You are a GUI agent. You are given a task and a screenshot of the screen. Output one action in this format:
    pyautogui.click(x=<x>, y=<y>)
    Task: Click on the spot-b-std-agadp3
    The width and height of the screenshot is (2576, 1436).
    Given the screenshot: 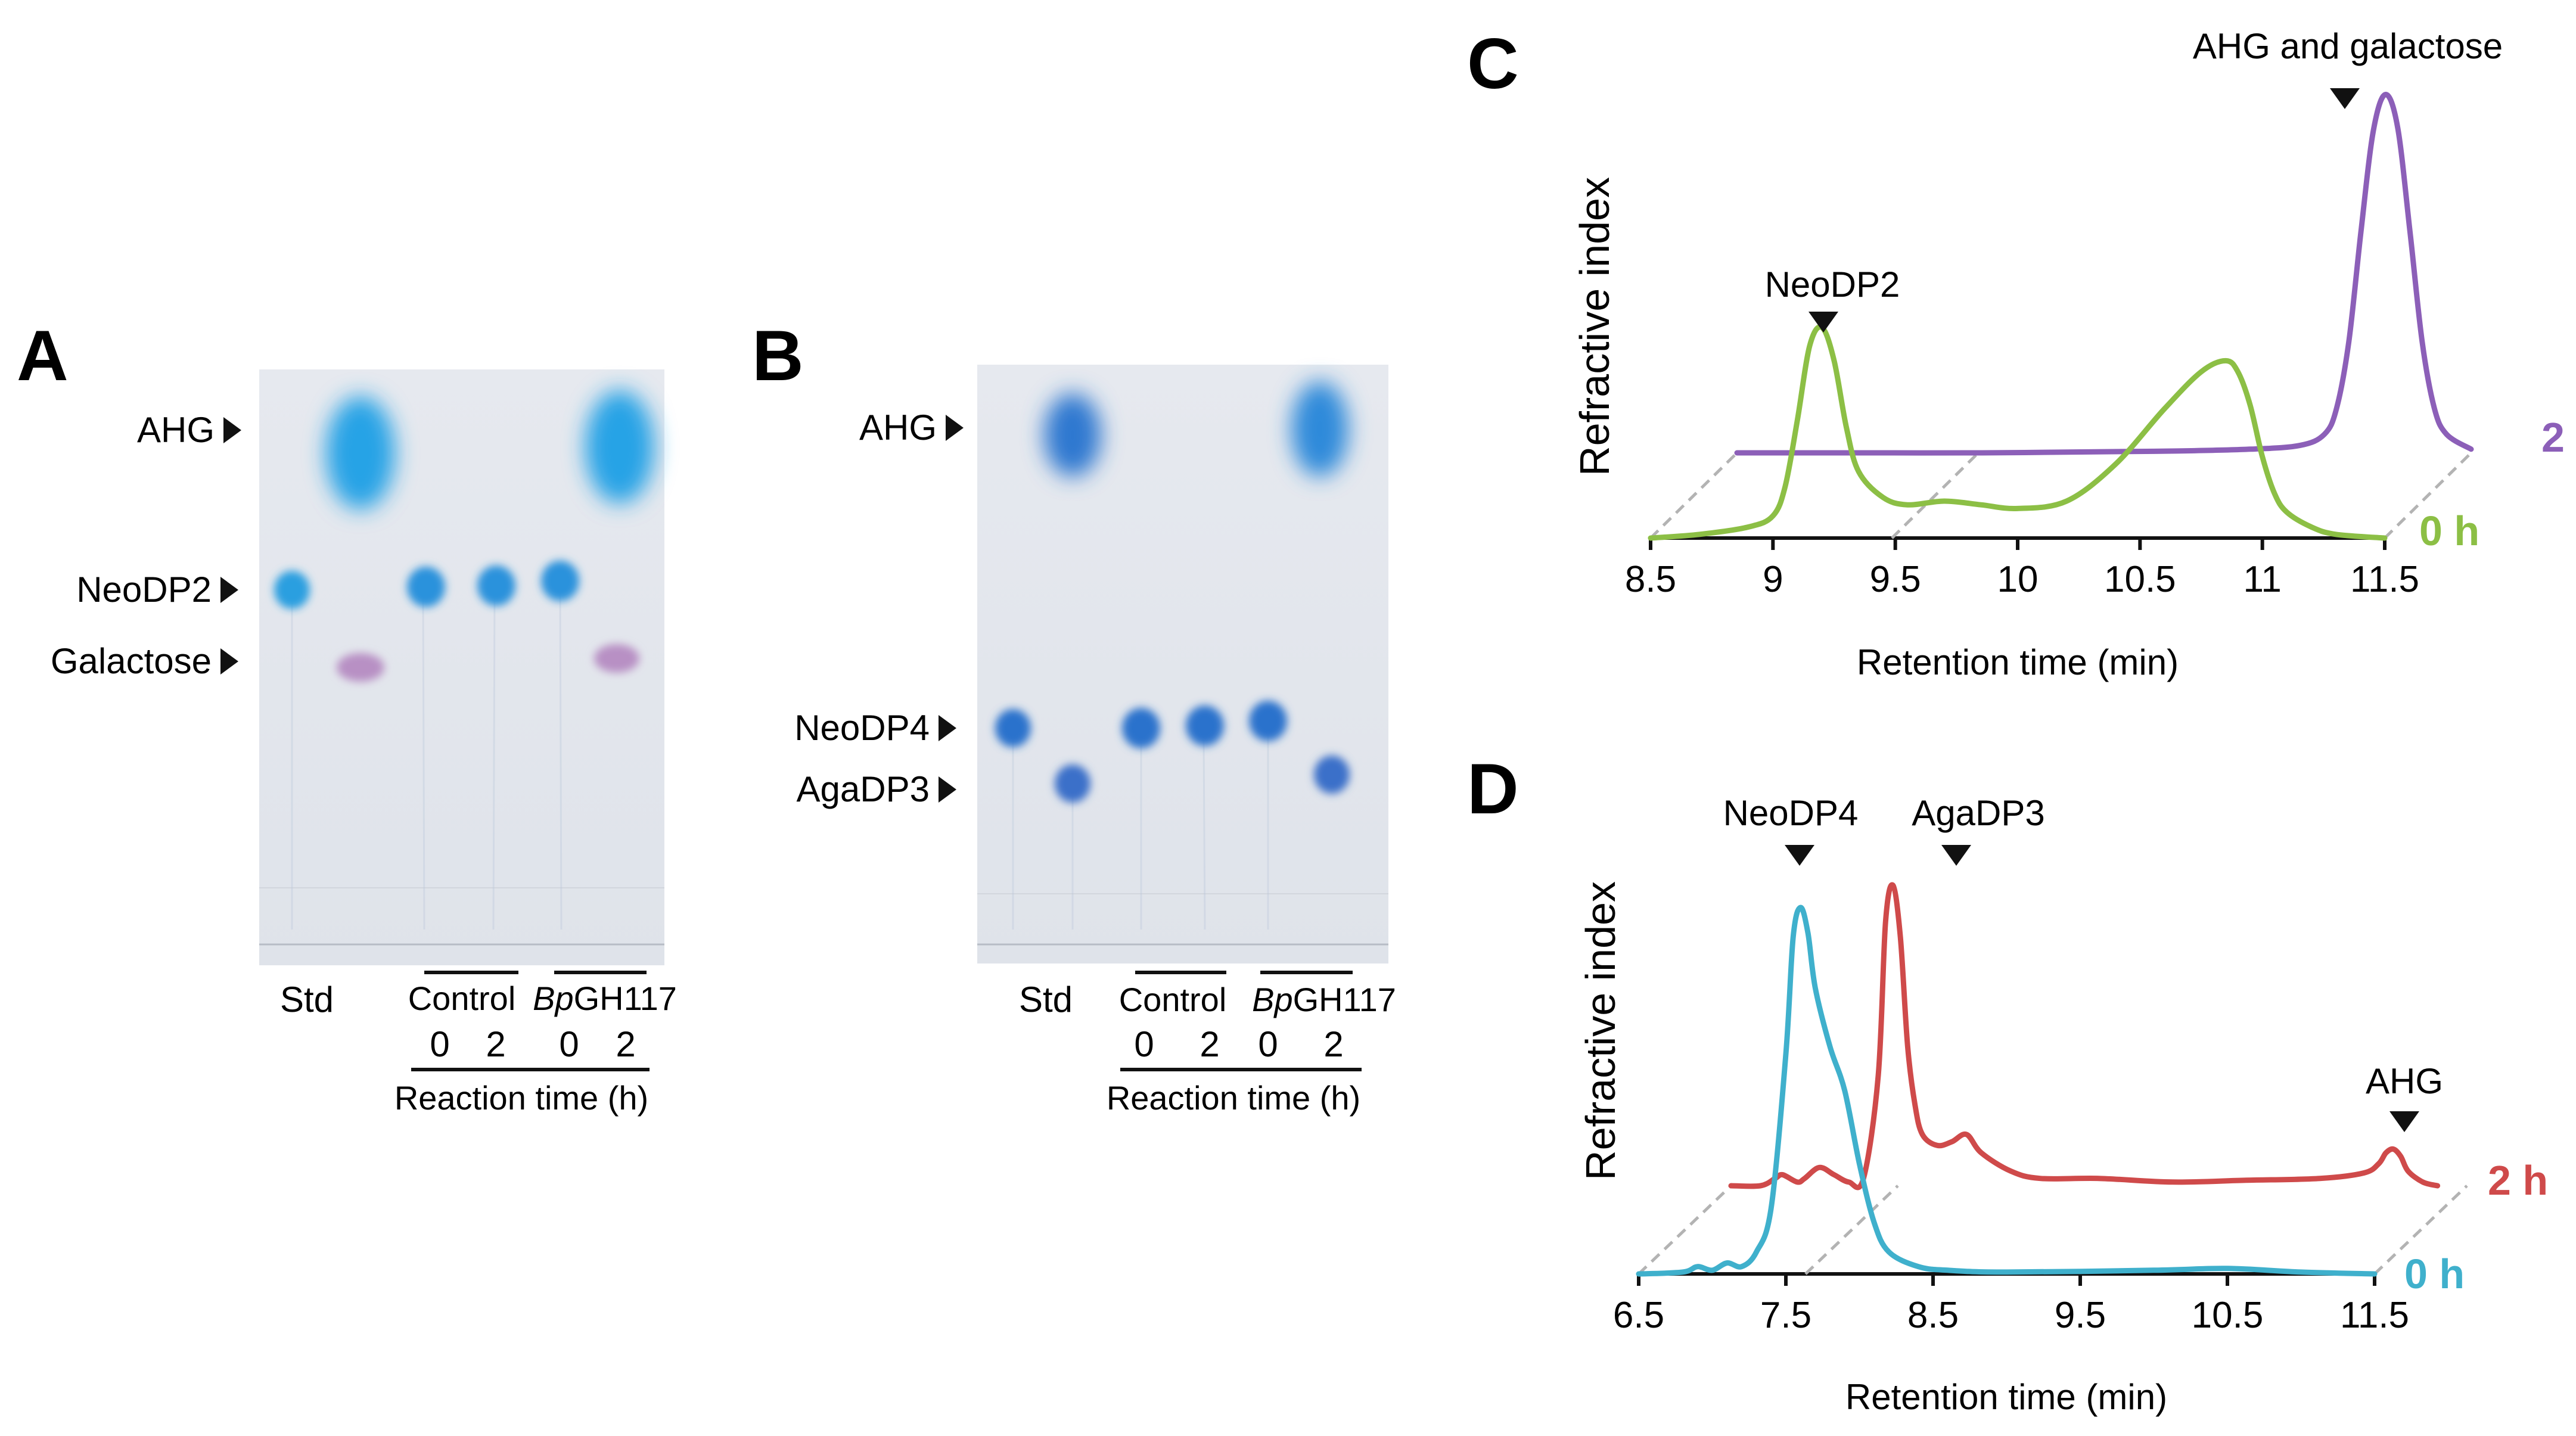 What is the action you would take?
    pyautogui.click(x=1072, y=783)
    